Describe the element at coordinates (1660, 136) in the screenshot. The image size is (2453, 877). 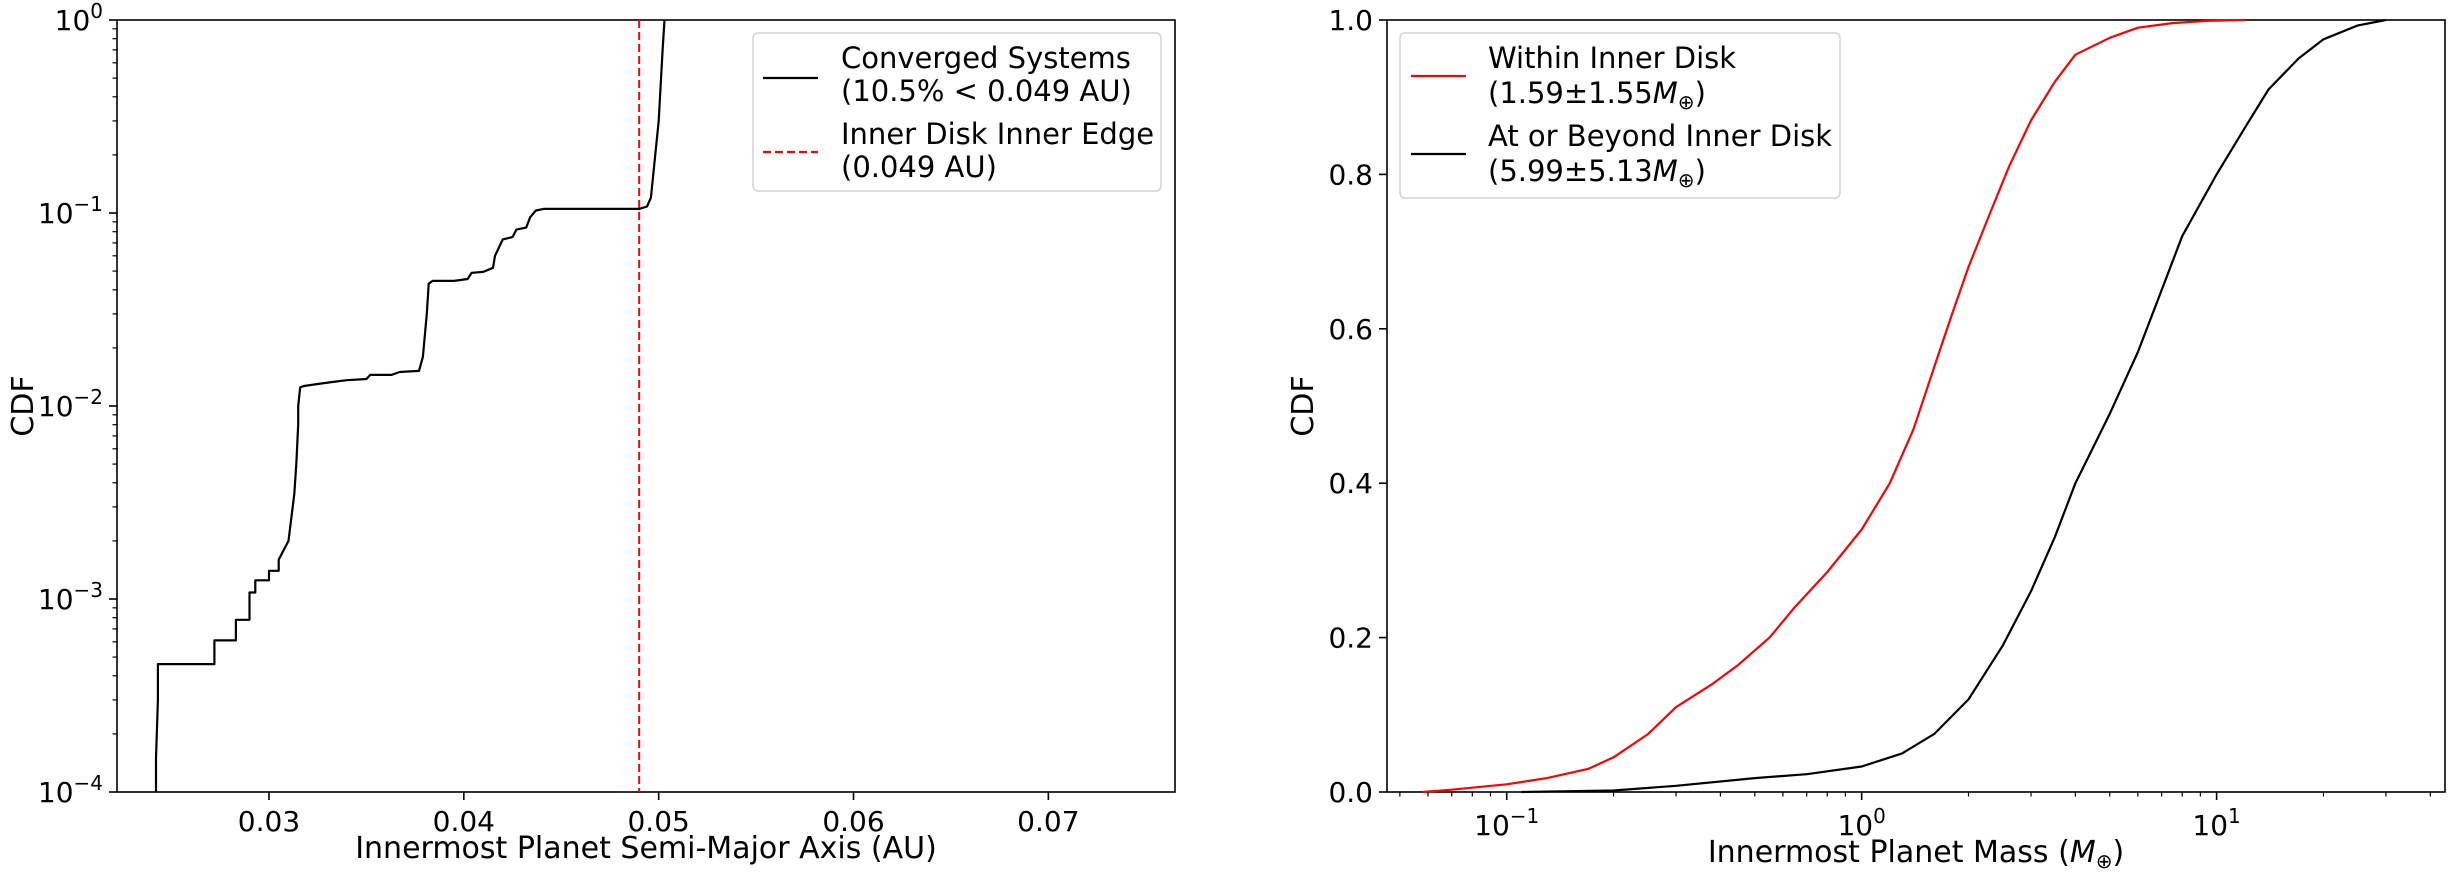
I see `right-legend-label-beyond: At or Beyond Inner Disk` at that location.